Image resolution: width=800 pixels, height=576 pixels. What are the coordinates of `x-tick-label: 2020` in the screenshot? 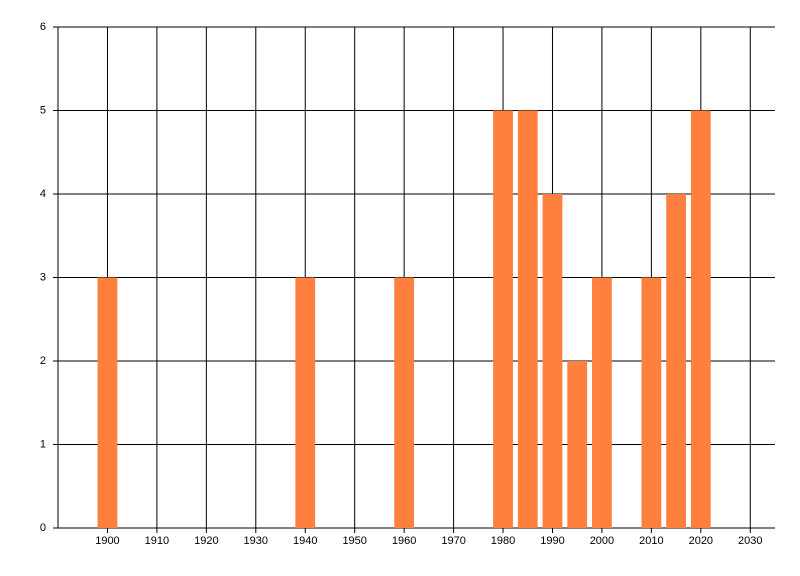 It's located at (701, 541).